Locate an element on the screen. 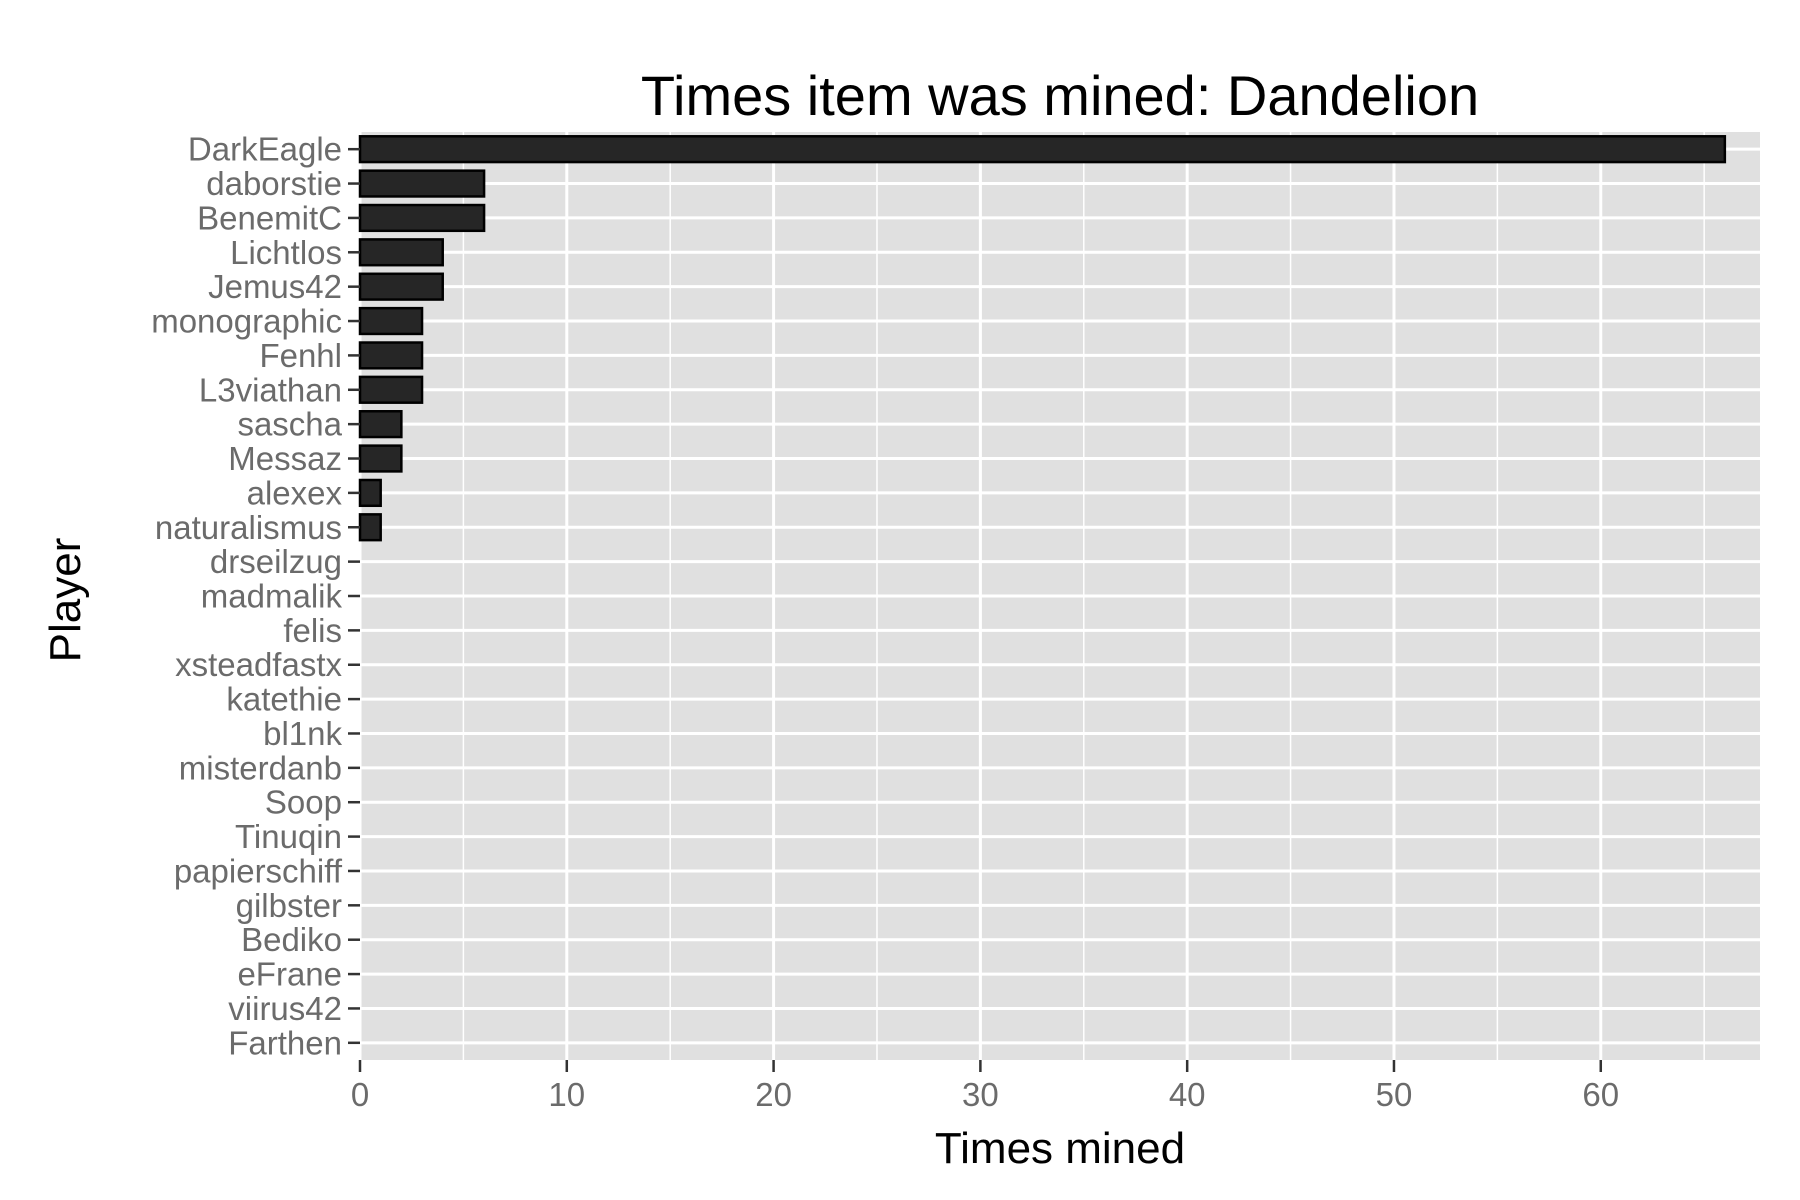 The width and height of the screenshot is (1800, 1200). x-axis-title: Times mined is located at coordinates (1060, 1148).